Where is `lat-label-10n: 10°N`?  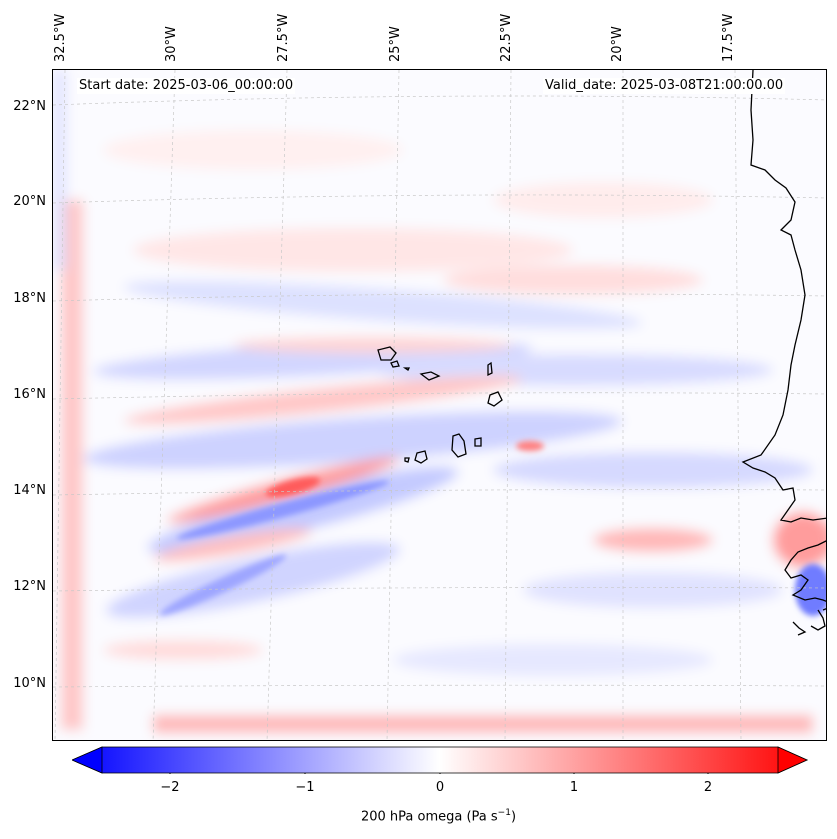 lat-label-10n: 10°N is located at coordinates (29, 683).